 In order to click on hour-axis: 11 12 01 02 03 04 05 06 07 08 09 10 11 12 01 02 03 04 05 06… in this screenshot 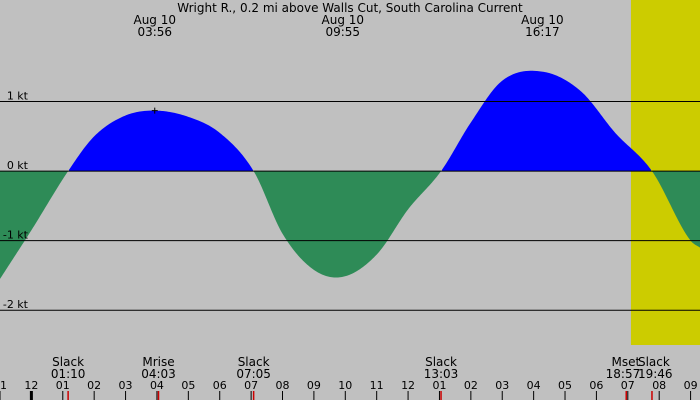, I will do `click(349, 389)`.